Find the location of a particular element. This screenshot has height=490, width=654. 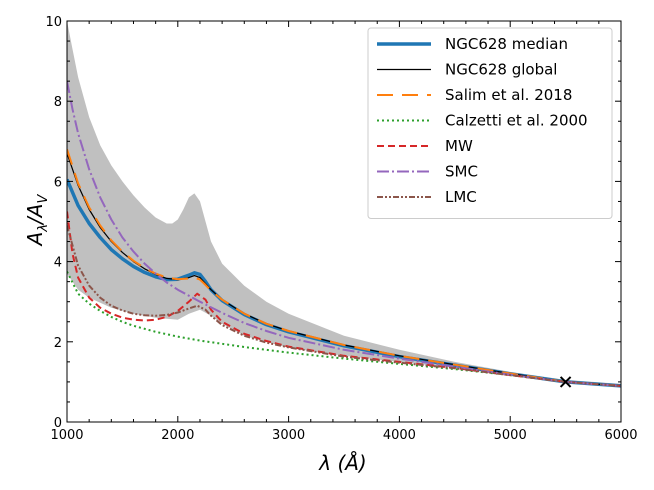

x-tick-label: 5000 is located at coordinates (510, 435).